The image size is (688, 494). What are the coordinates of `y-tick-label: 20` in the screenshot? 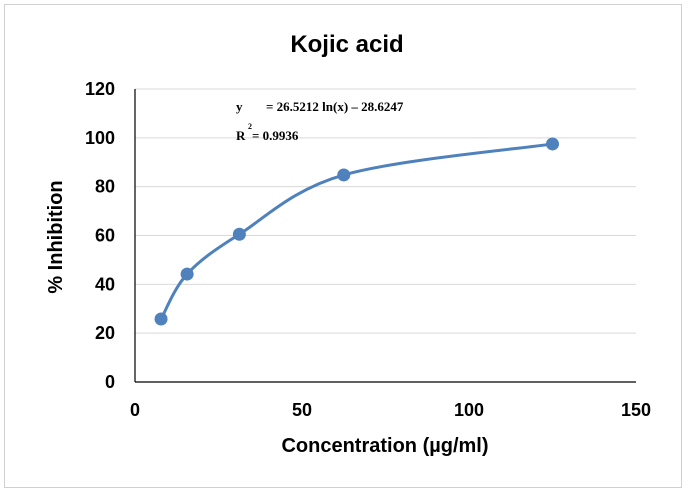 It's located at (105, 333).